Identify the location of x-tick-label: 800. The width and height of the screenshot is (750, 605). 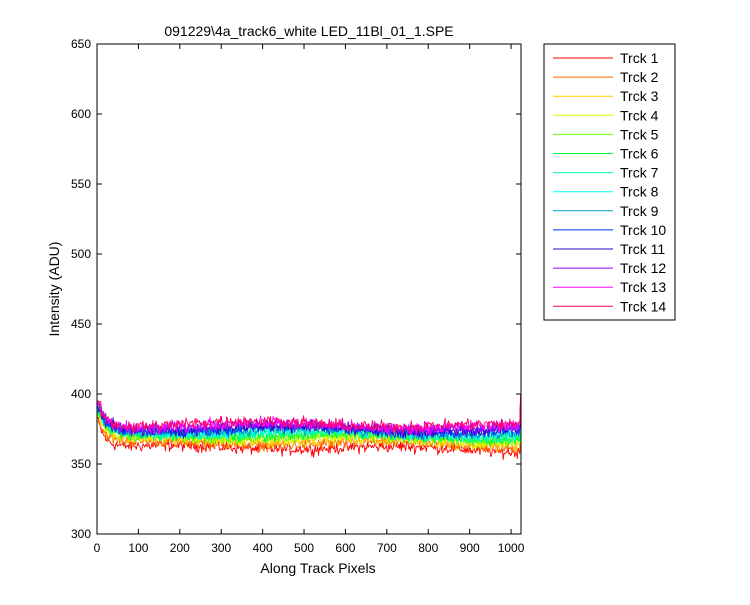
(428, 548).